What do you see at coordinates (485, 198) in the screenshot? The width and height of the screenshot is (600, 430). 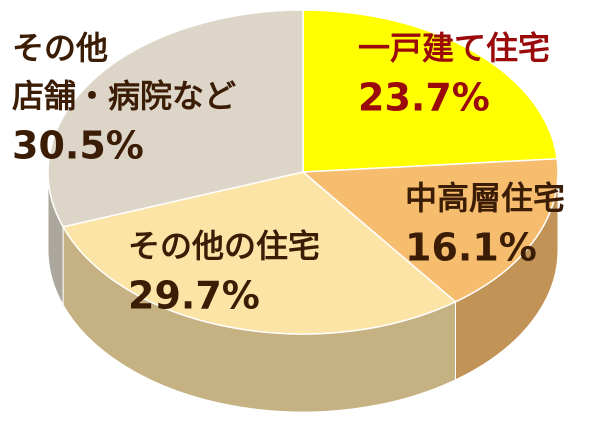 I see `slice-label: 中高層住宅` at bounding box center [485, 198].